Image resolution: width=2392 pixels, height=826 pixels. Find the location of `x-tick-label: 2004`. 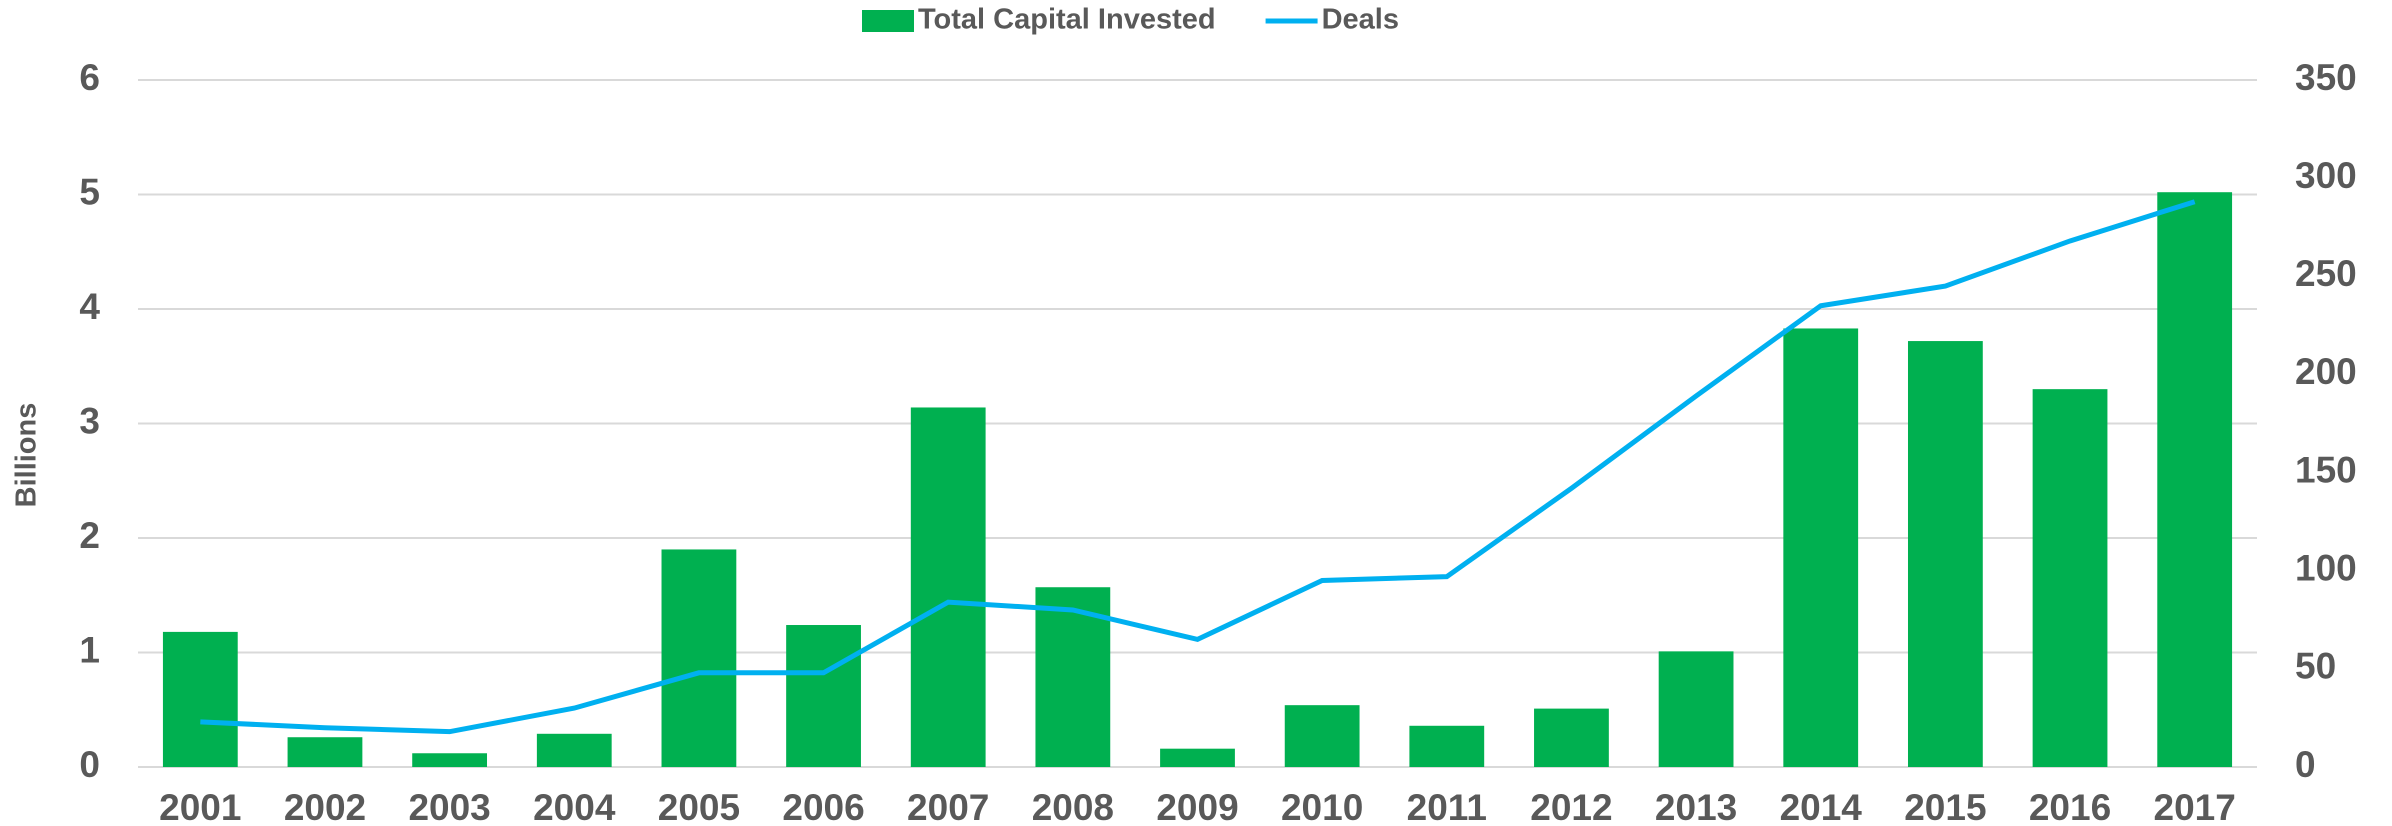

x-tick-label: 2004 is located at coordinates (574, 806).